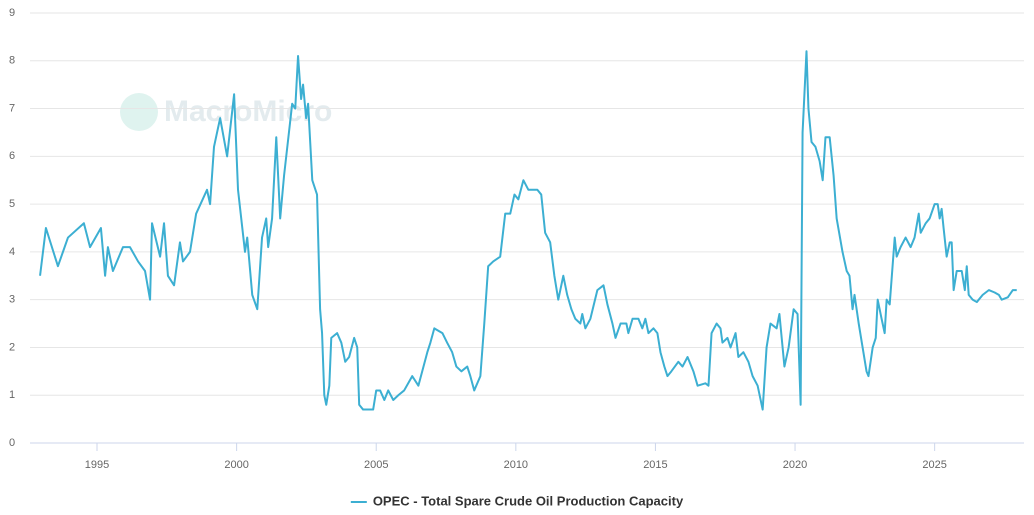  I want to click on y-tick-label: 8, so click(12, 61).